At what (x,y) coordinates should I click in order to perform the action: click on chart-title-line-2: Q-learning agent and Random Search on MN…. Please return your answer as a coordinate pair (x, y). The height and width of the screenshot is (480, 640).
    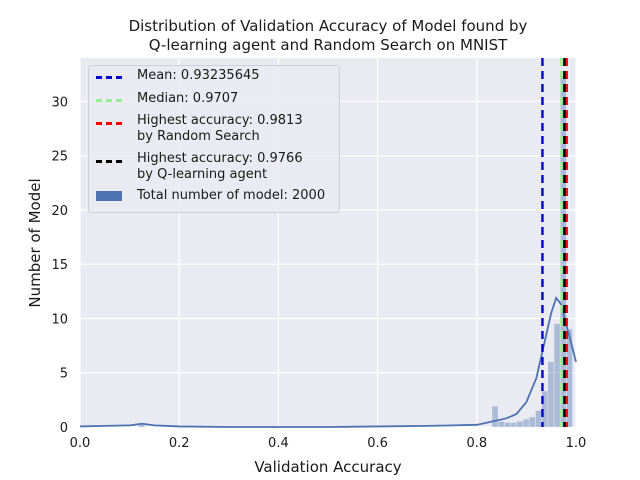
    Looking at the image, I should click on (328, 45).